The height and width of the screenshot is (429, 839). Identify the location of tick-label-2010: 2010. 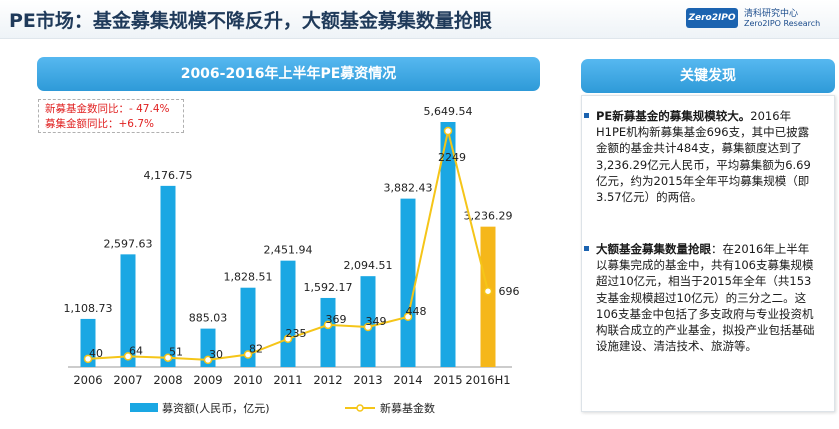
(247, 380).